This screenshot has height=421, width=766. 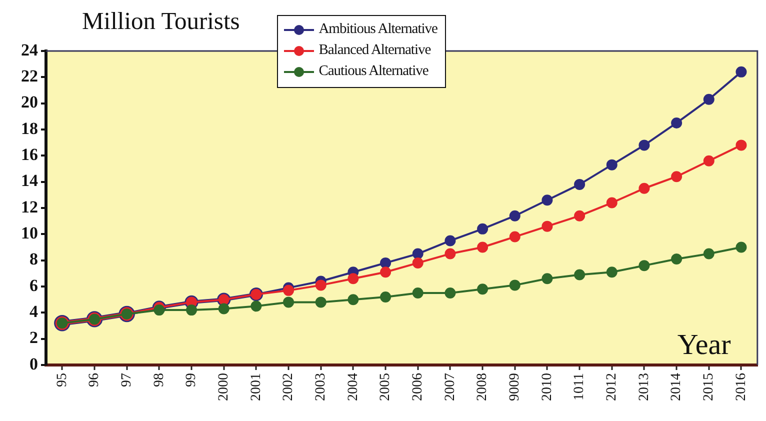 I want to click on x-tick-label: 2003, so click(x=321, y=387).